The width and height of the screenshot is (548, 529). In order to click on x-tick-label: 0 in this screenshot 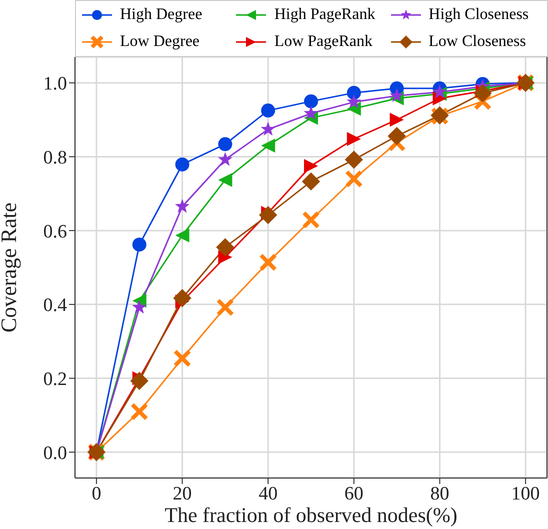, I will do `click(97, 493)`.